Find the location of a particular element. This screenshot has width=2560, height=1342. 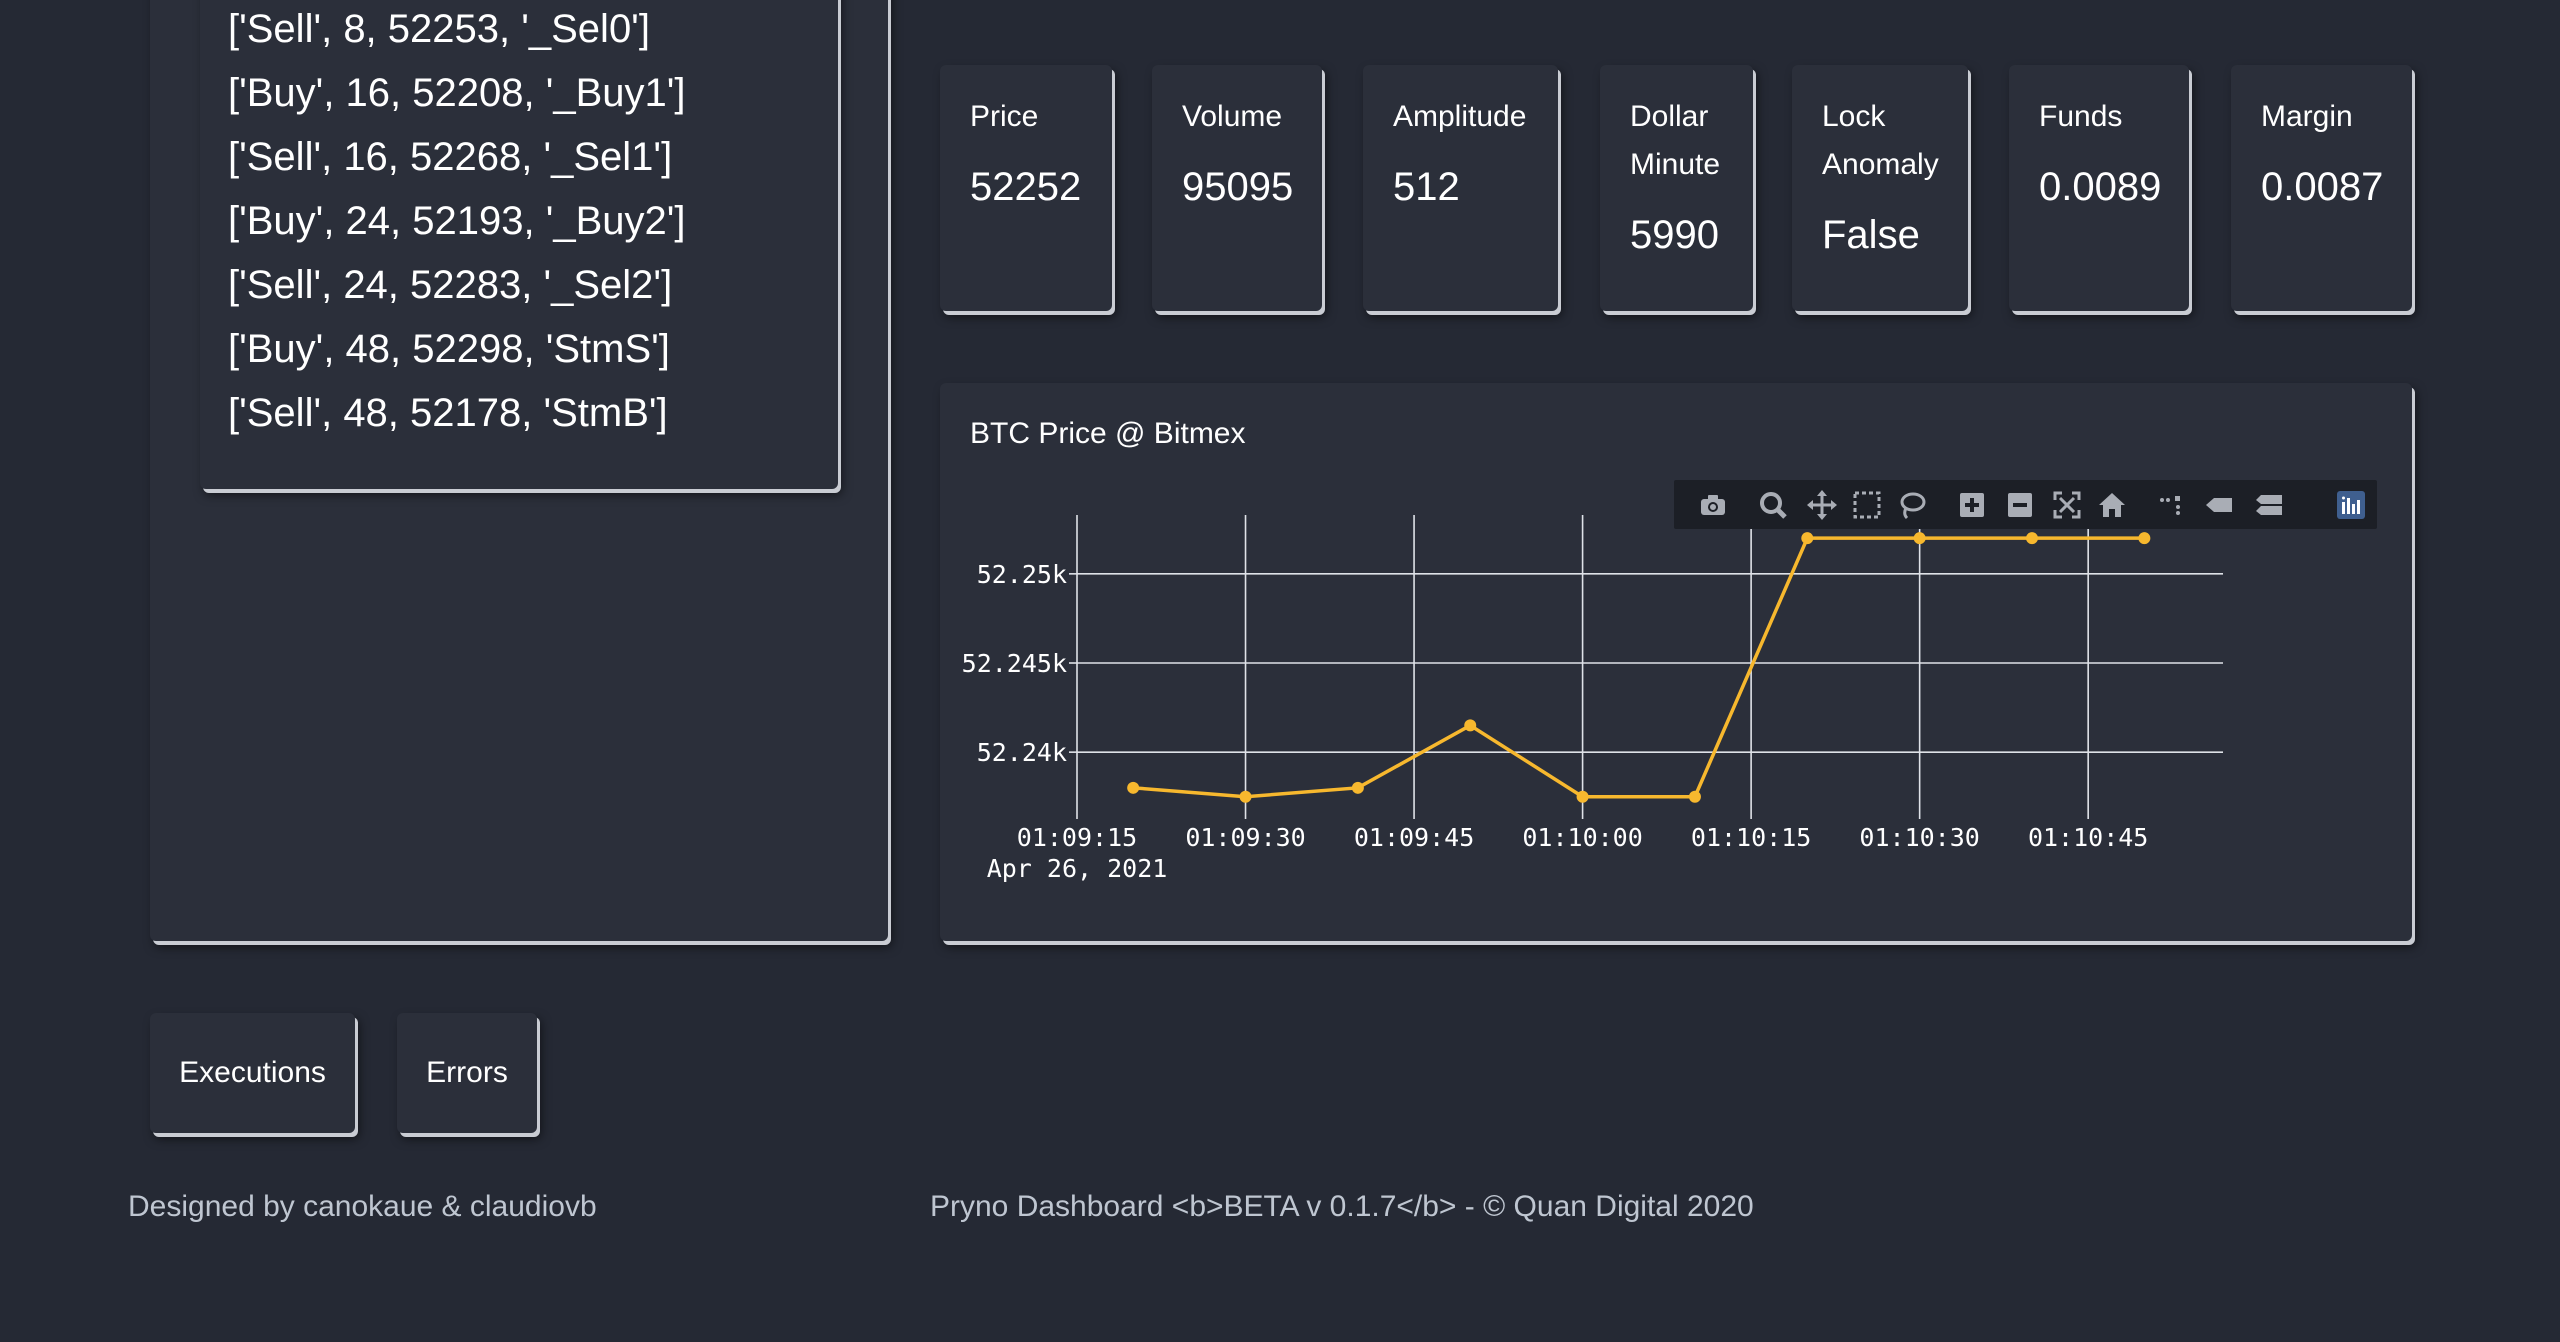

stat-value: 52252 is located at coordinates (1026, 187).